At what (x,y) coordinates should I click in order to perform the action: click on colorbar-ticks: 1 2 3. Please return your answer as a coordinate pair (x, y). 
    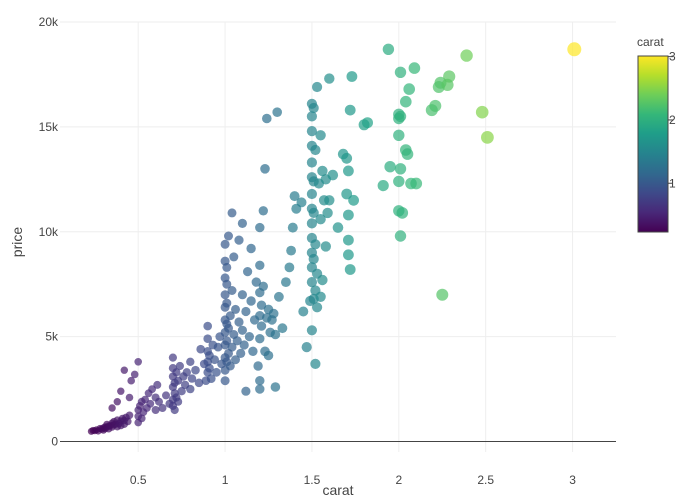
    Looking at the image, I should click on (672, 120).